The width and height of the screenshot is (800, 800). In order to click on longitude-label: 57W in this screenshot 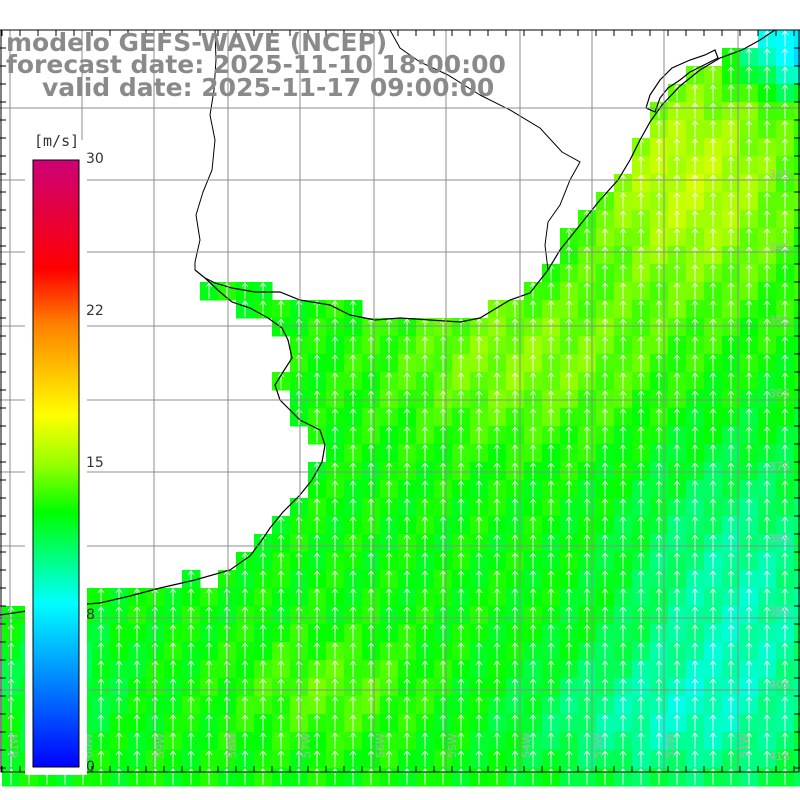, I will do `click(306, 745)`.